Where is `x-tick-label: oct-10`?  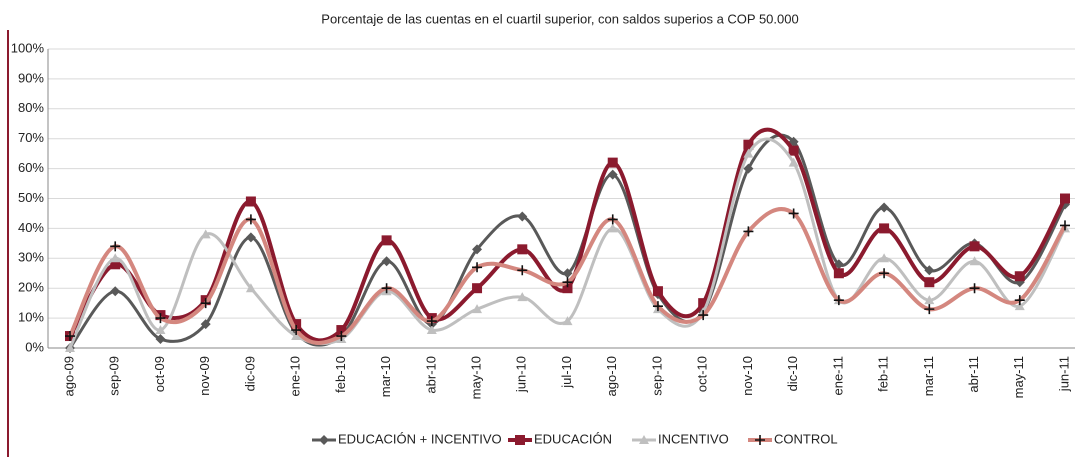
x-tick-label: oct-10 is located at coordinates (702, 374).